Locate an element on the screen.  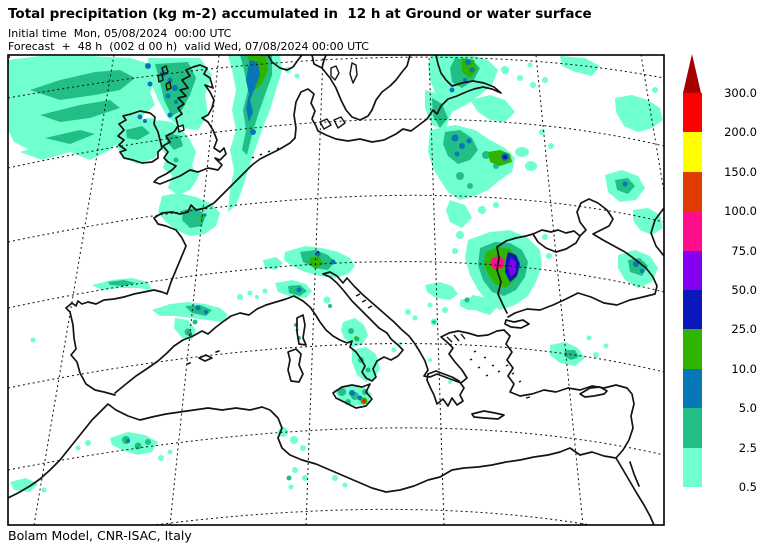
colorbar-tick-label: 10.0 is located at coordinates (744, 368).